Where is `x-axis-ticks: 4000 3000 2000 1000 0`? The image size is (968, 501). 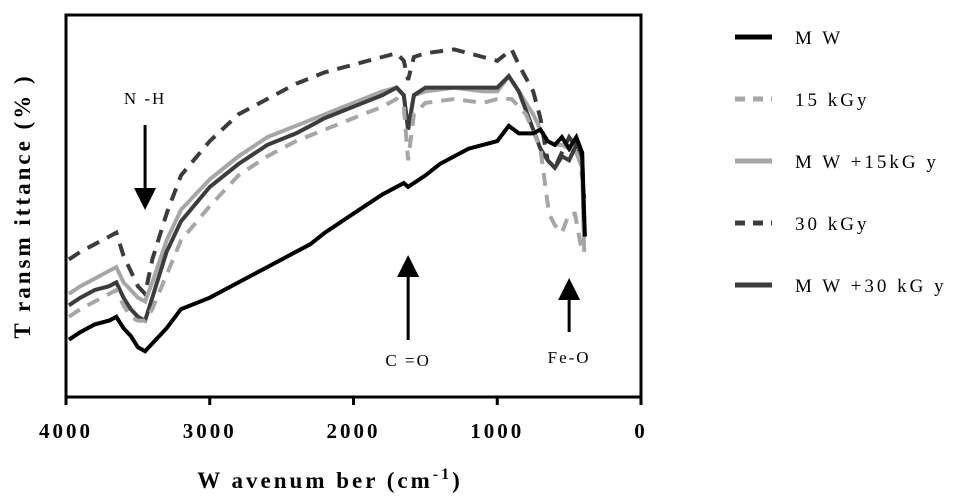
x-axis-ticks: 4000 3000 2000 1000 0 is located at coordinates (343, 420).